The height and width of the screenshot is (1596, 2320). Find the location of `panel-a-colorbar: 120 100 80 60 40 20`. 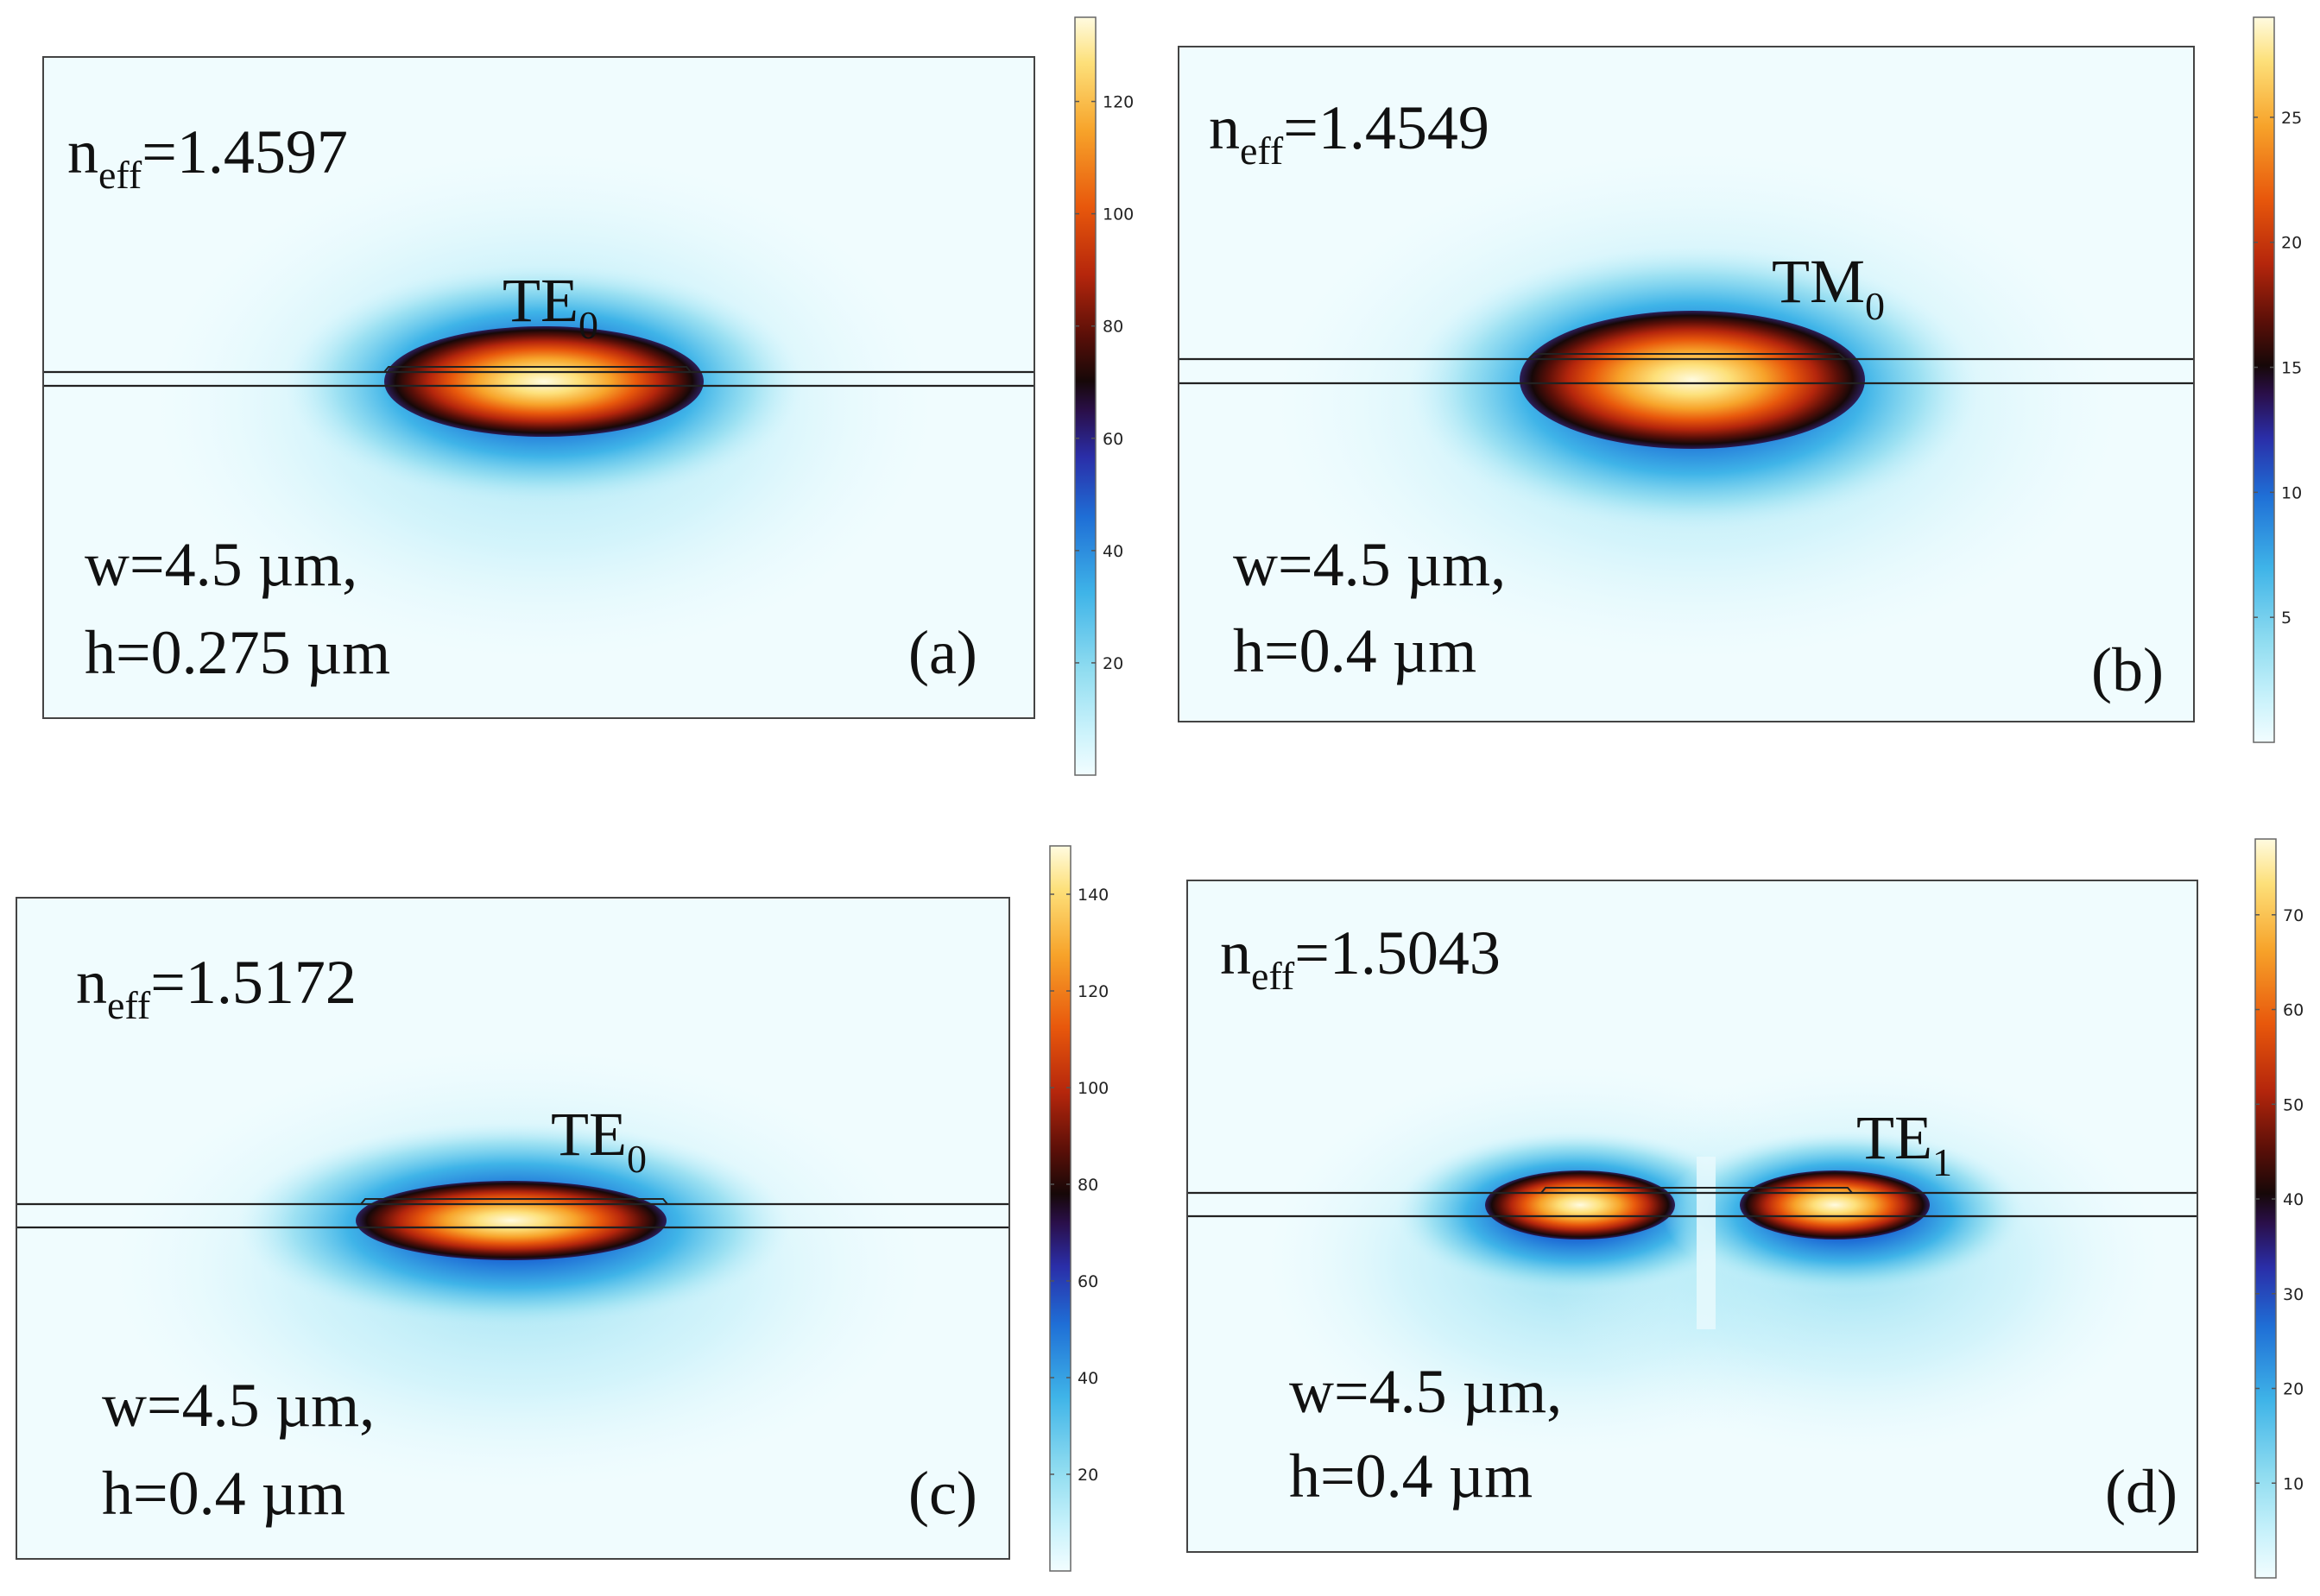

panel-a-colorbar: 120 100 80 60 40 20 is located at coordinates (1104, 396).